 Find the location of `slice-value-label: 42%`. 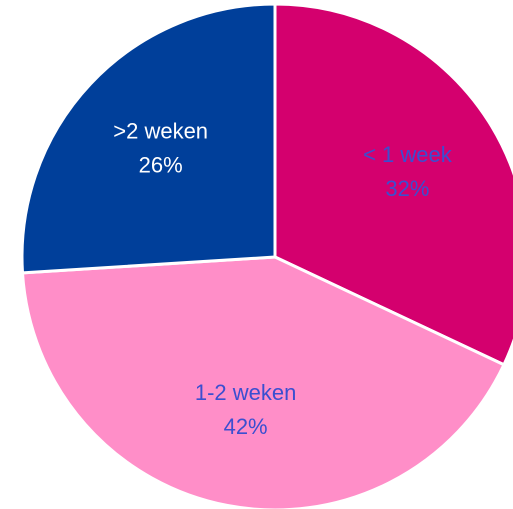

slice-value-label: 42% is located at coordinates (246, 426).